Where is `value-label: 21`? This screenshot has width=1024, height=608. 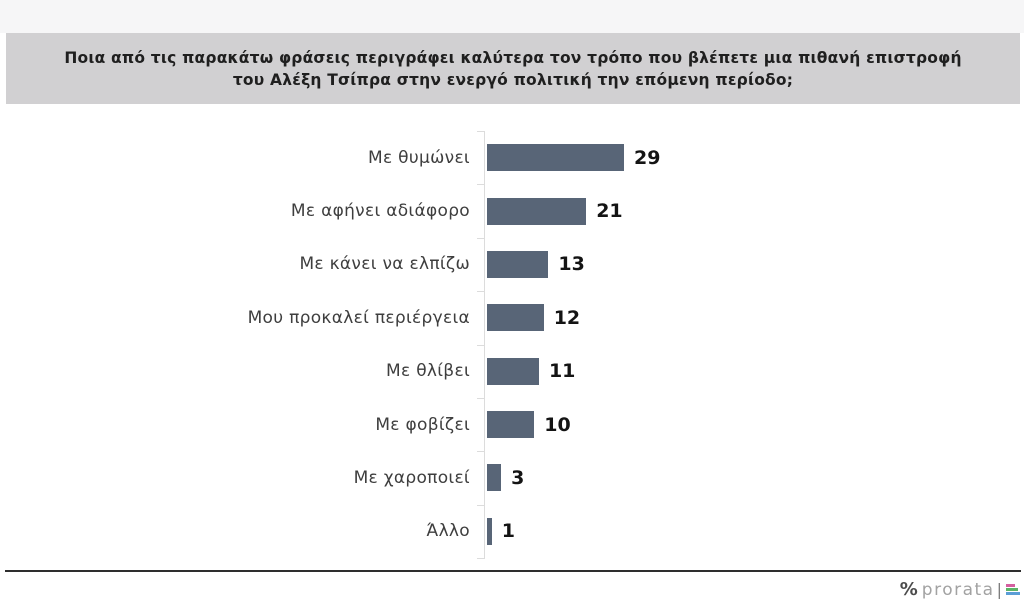 value-label: 21 is located at coordinates (609, 211).